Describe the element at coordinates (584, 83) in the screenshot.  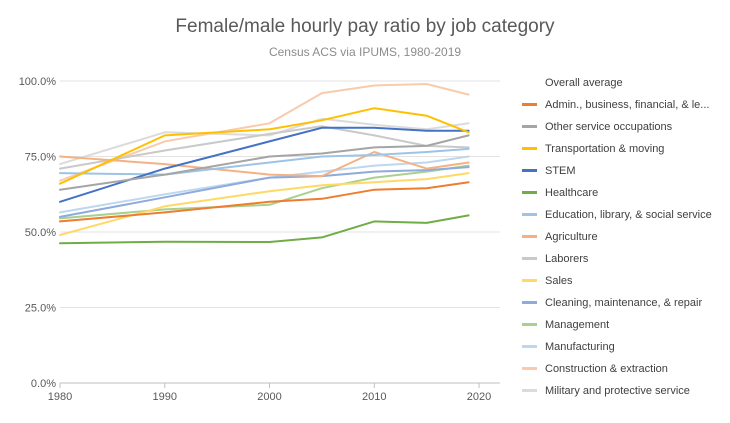
I see `legend-label: Overall average` at that location.